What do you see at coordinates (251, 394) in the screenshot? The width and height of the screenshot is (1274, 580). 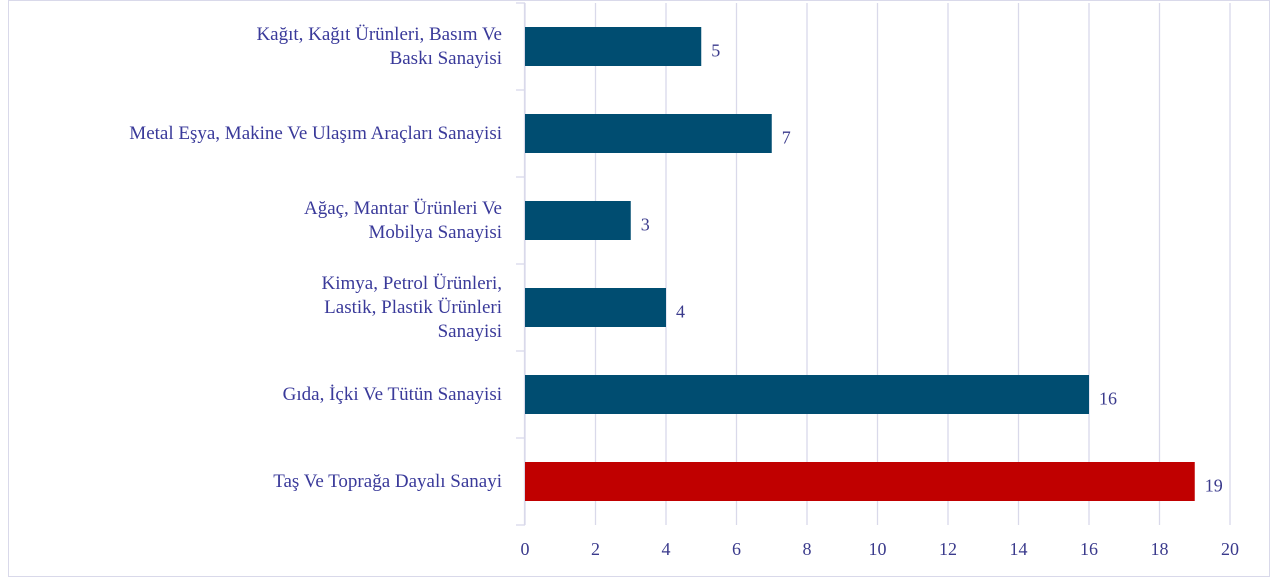 I see `category-label: Gıda, İçki Ve Tütün Sanayisi` at bounding box center [251, 394].